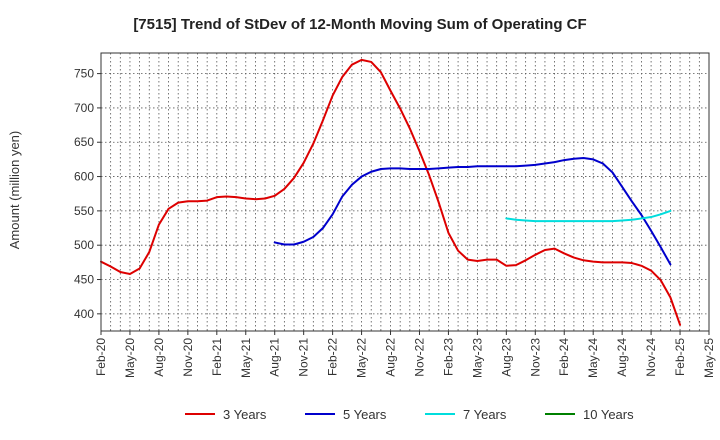  Describe the element at coordinates (84, 177) in the screenshot. I see `y-tick-label: 600` at that location.